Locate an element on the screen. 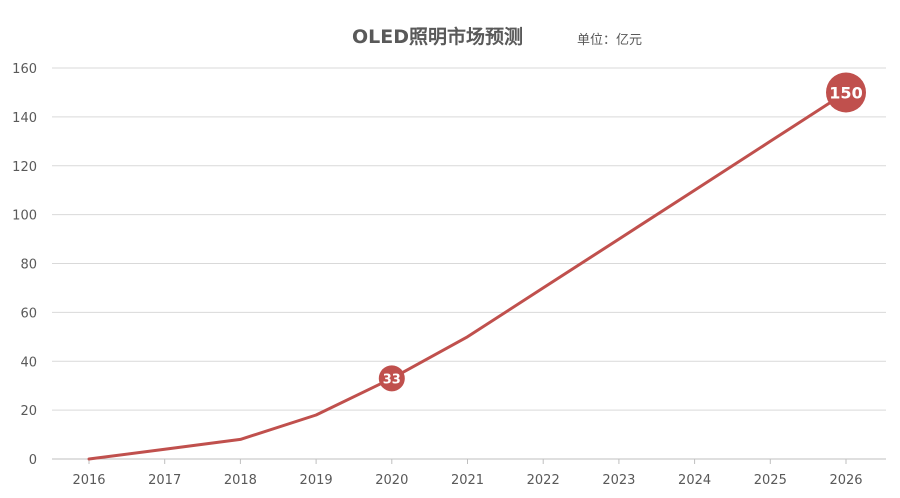 Image resolution: width=900 pixels, height=498 pixels. unit-label: 单位：亿元 is located at coordinates (610, 40).